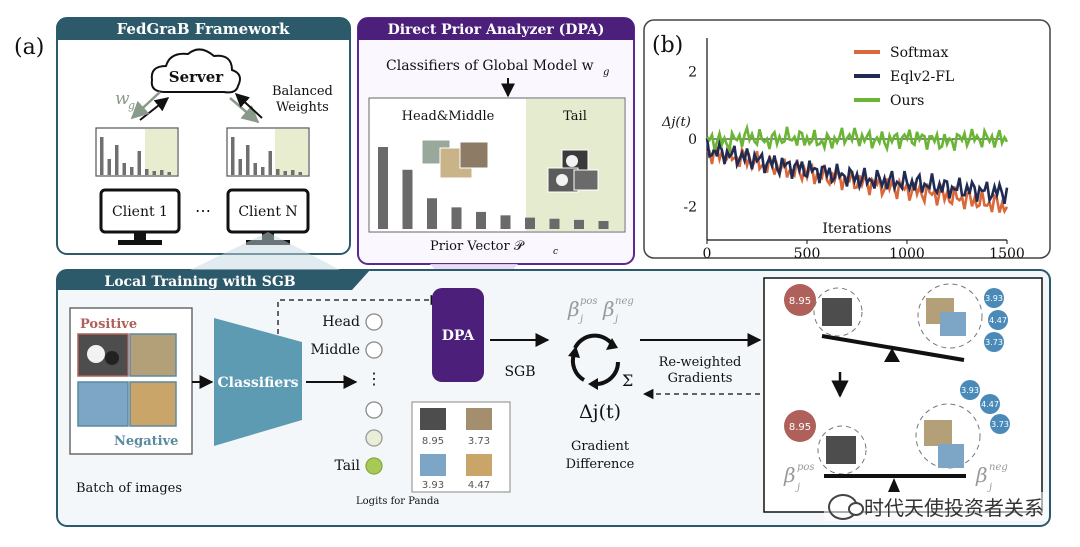  What do you see at coordinates (374, 378) in the screenshot?
I see `class-vdots: ⋮` at bounding box center [374, 378].